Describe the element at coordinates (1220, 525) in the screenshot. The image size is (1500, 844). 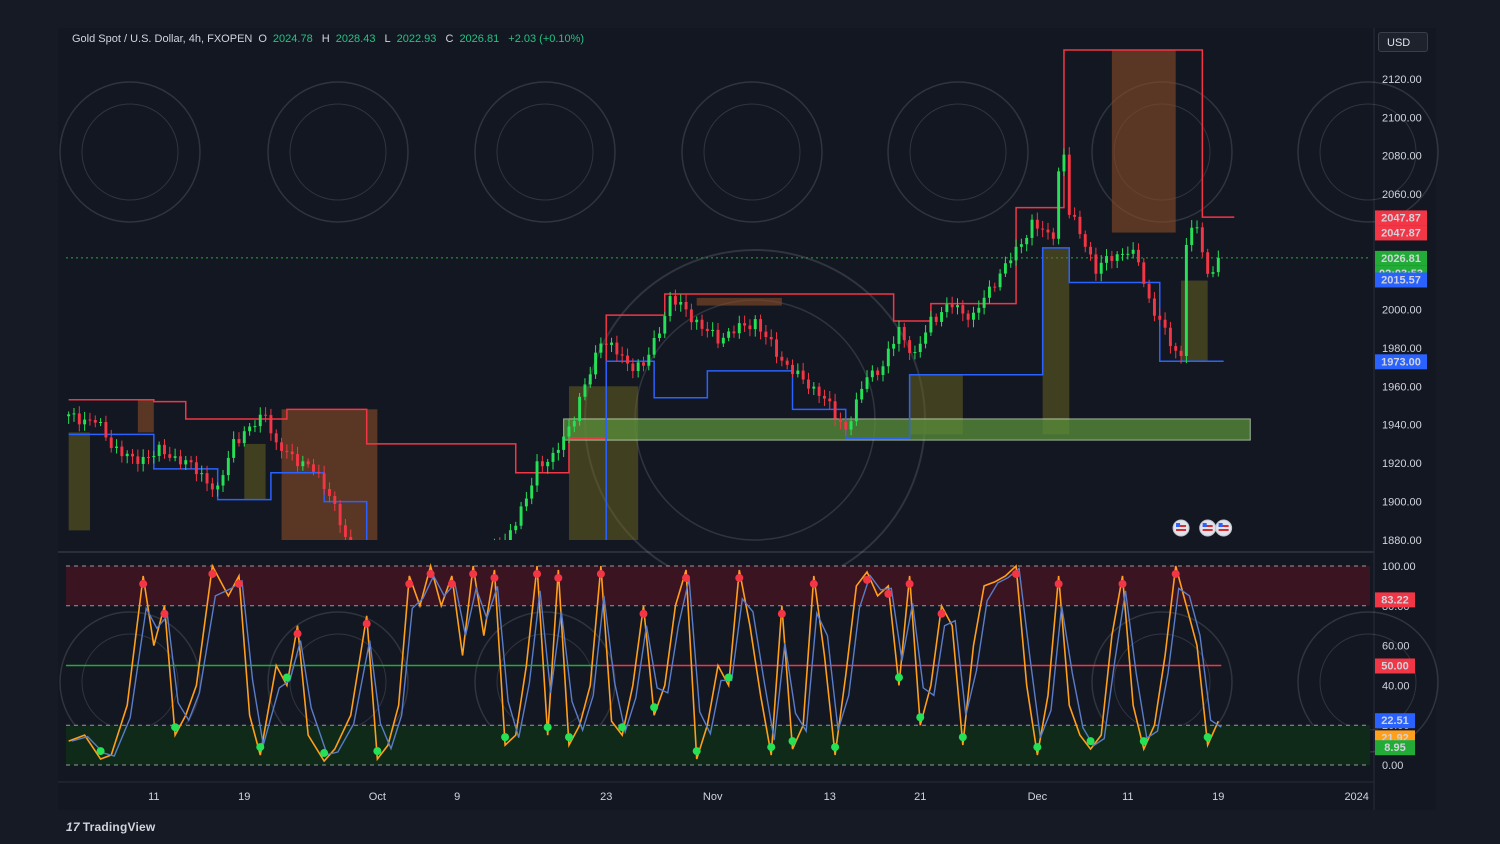
I see `us-flag-canton` at that location.